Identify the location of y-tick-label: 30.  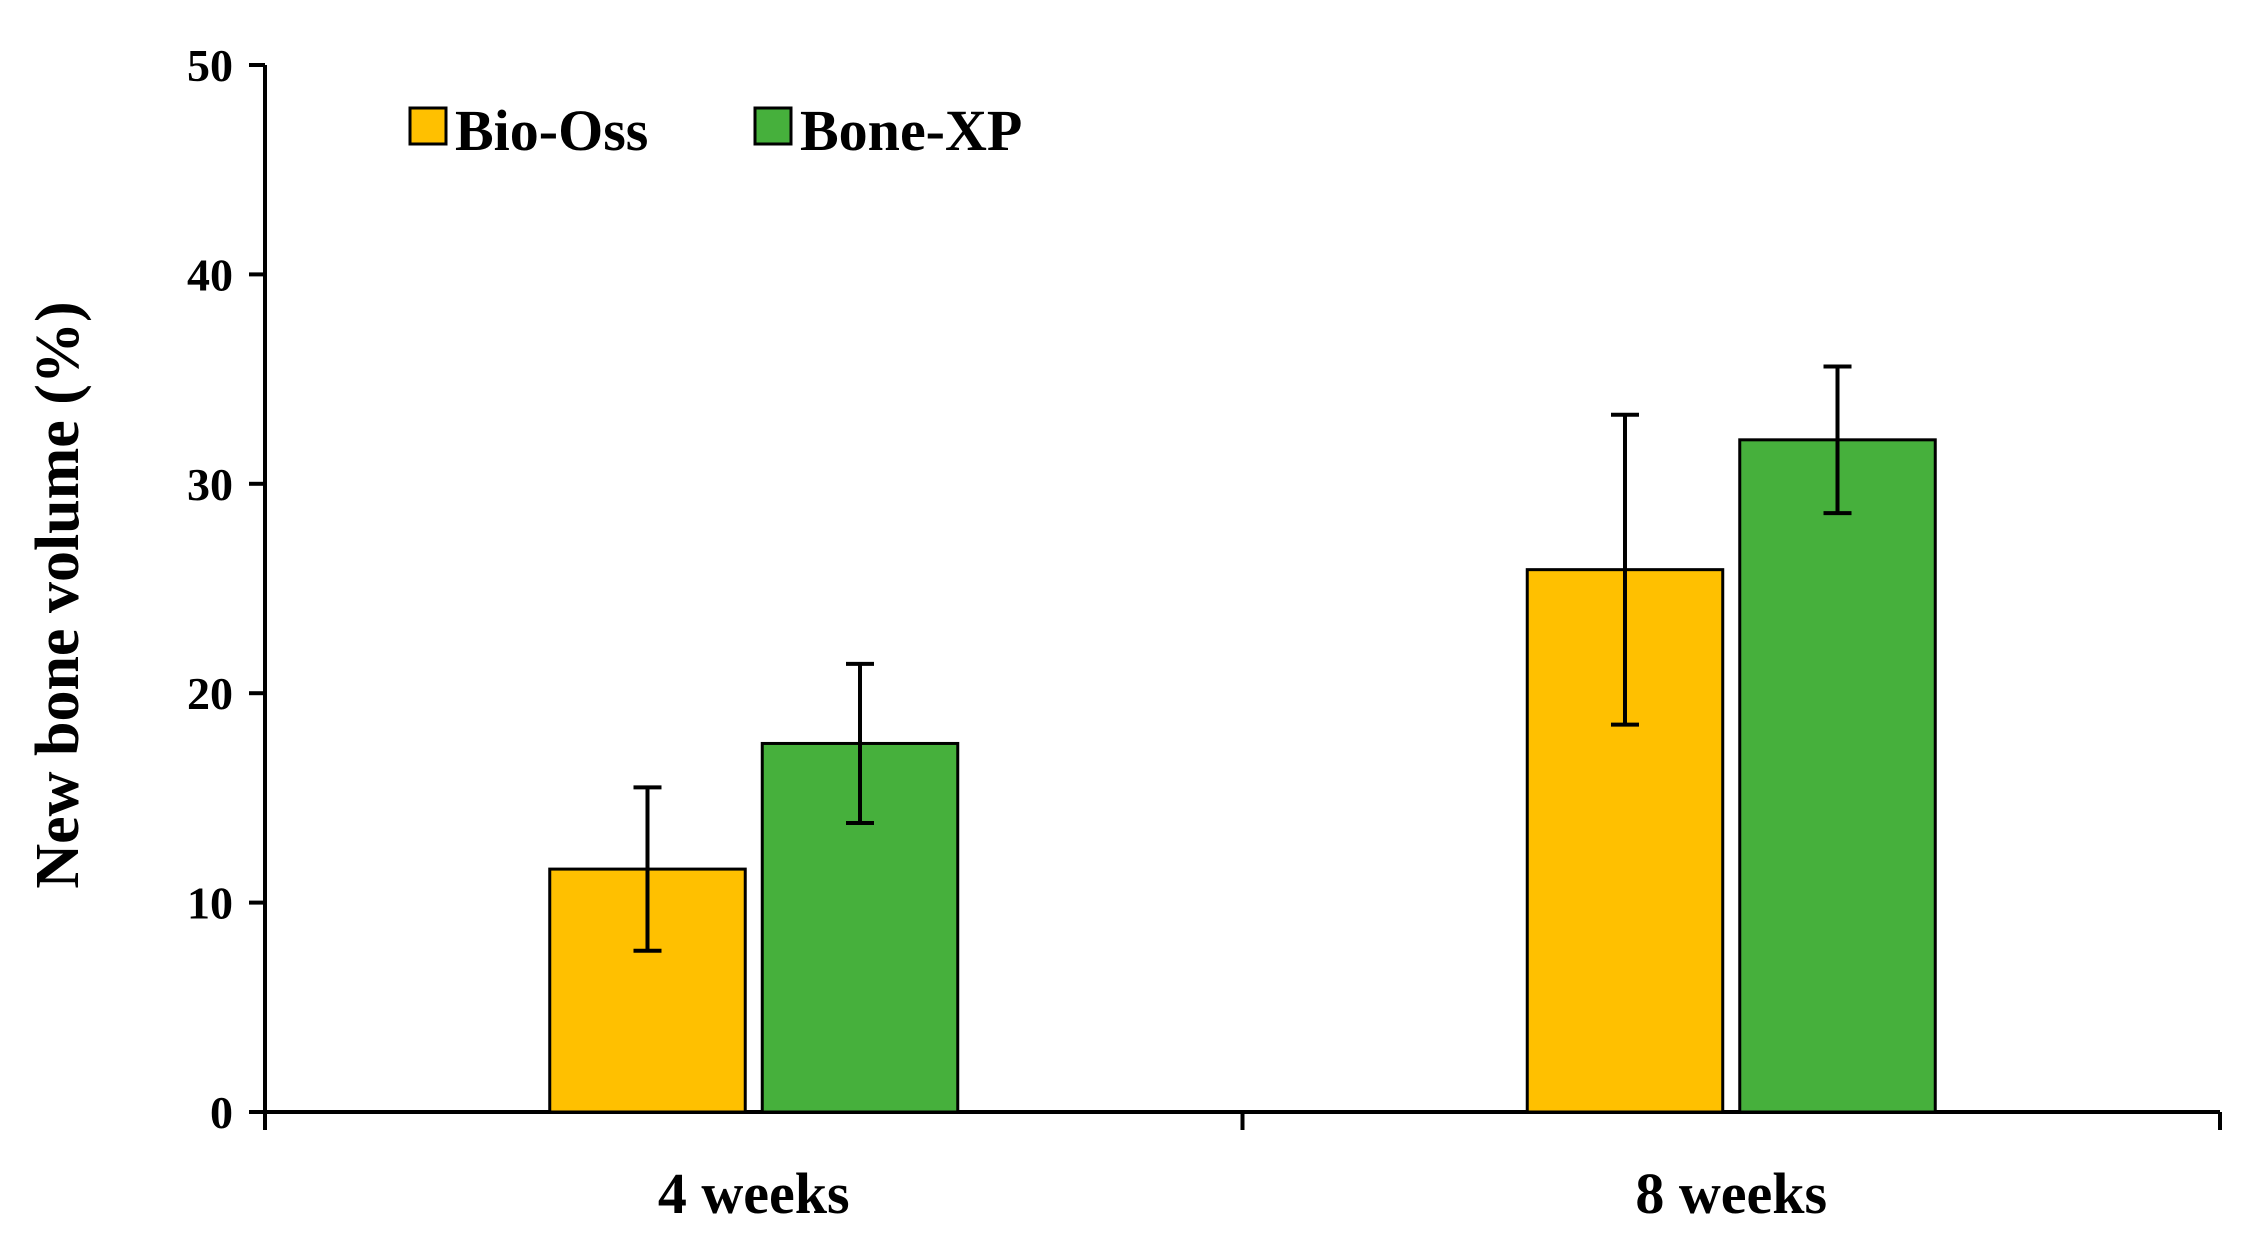
(210, 484).